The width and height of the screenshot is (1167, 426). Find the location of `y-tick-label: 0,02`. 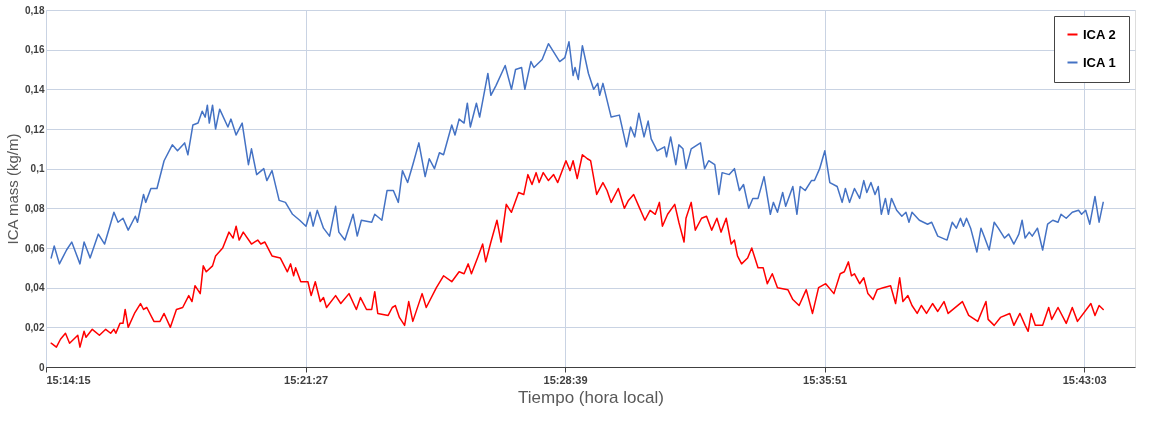

y-tick-label: 0,02 is located at coordinates (35, 327).